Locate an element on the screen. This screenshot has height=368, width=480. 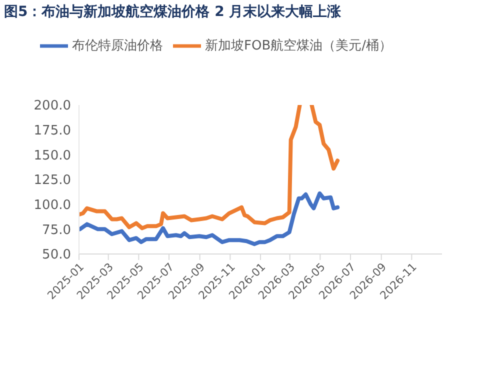
y-tick-label: 100.0 is located at coordinates (52, 205).